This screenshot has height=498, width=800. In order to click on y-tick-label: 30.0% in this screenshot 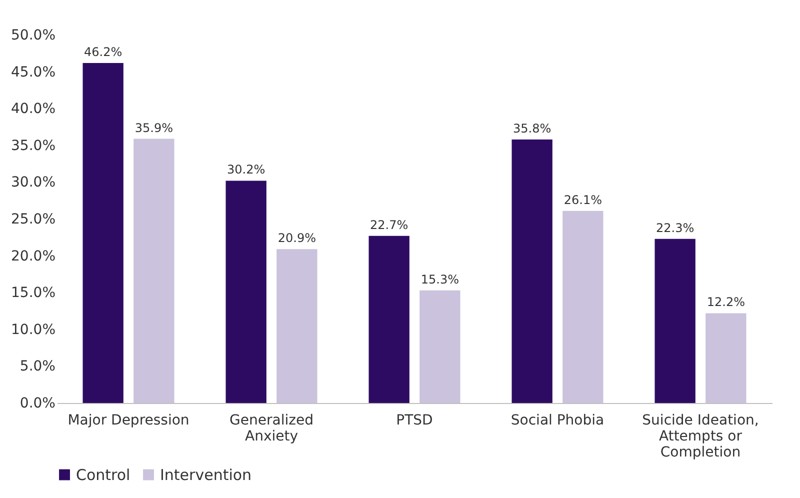, I will do `click(33, 182)`.